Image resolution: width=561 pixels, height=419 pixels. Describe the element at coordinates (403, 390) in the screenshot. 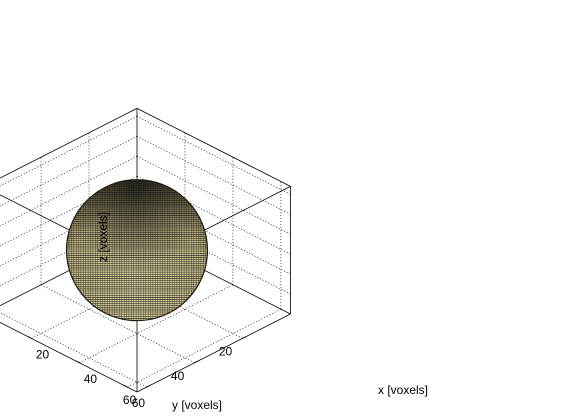

I see `x-axis-label: x [voxels]` at that location.